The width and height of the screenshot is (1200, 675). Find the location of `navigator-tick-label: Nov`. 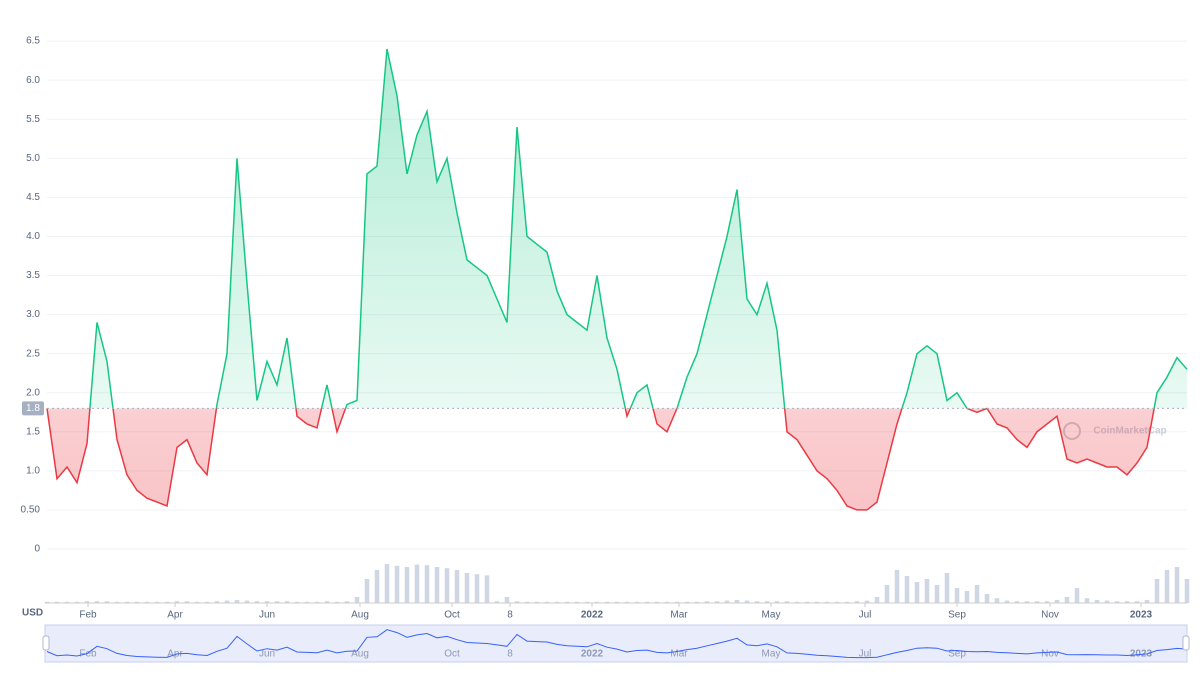

navigator-tick-label: Nov is located at coordinates (1050, 654).